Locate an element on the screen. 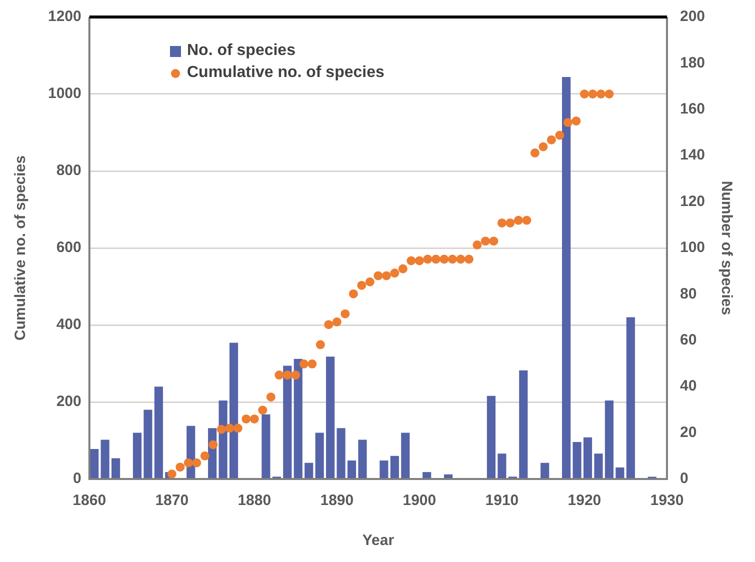  y2-tick-label: 160 is located at coordinates (693, 109).